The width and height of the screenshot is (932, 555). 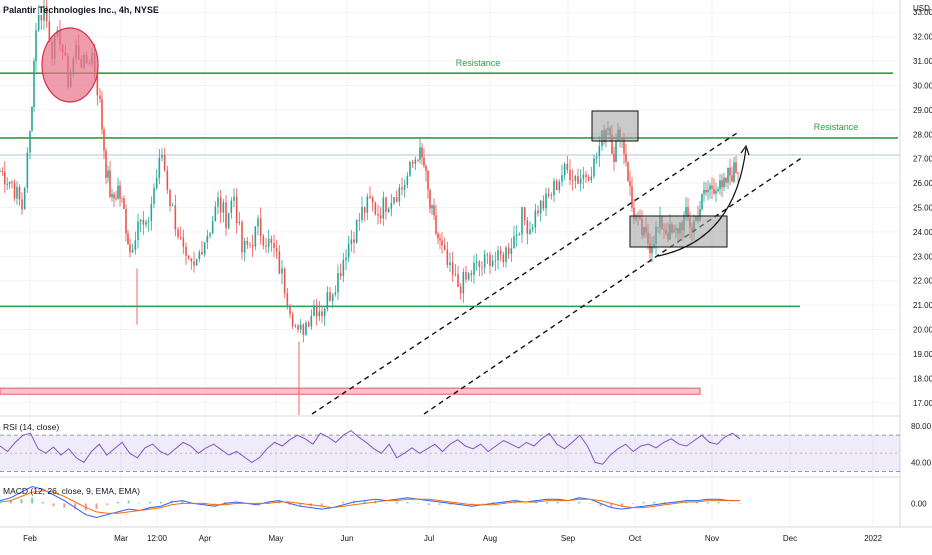 I want to click on price-tick-9: 26.00, so click(x=922, y=183).